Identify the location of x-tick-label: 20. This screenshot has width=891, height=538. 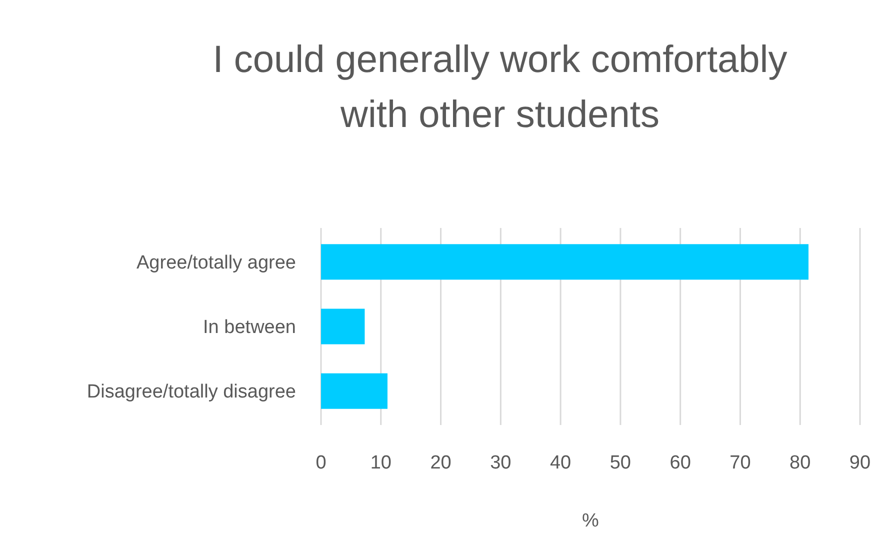
(441, 463).